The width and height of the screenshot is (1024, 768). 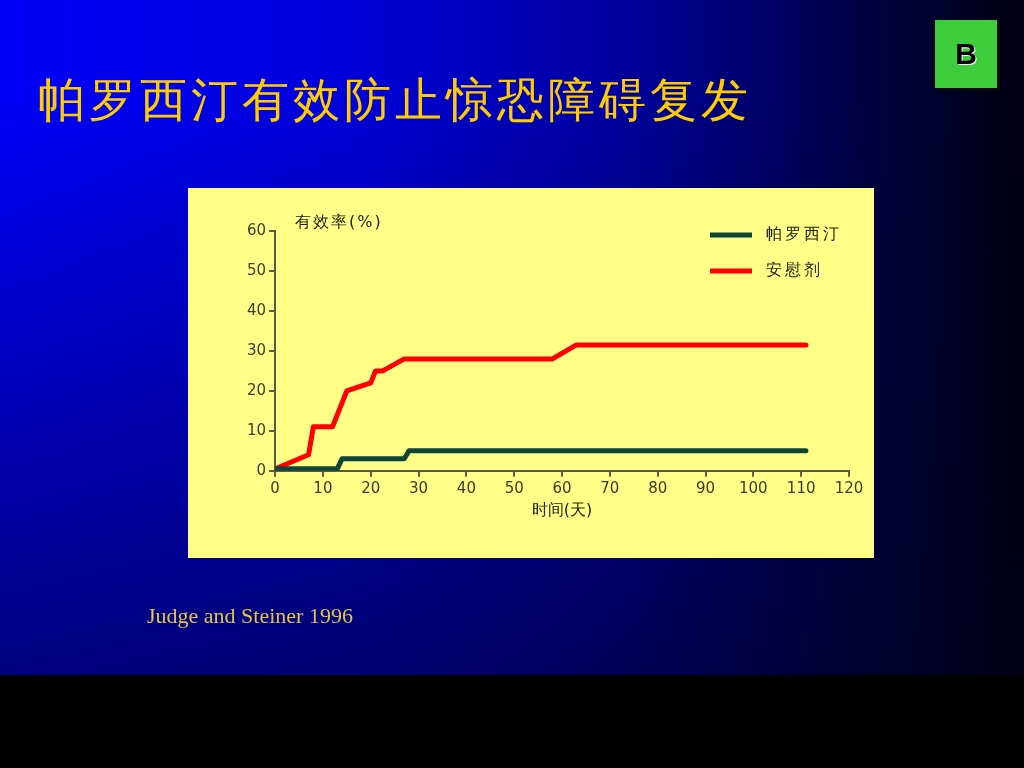 I want to click on y-axis-title: 有效率(%), so click(x=339, y=222).